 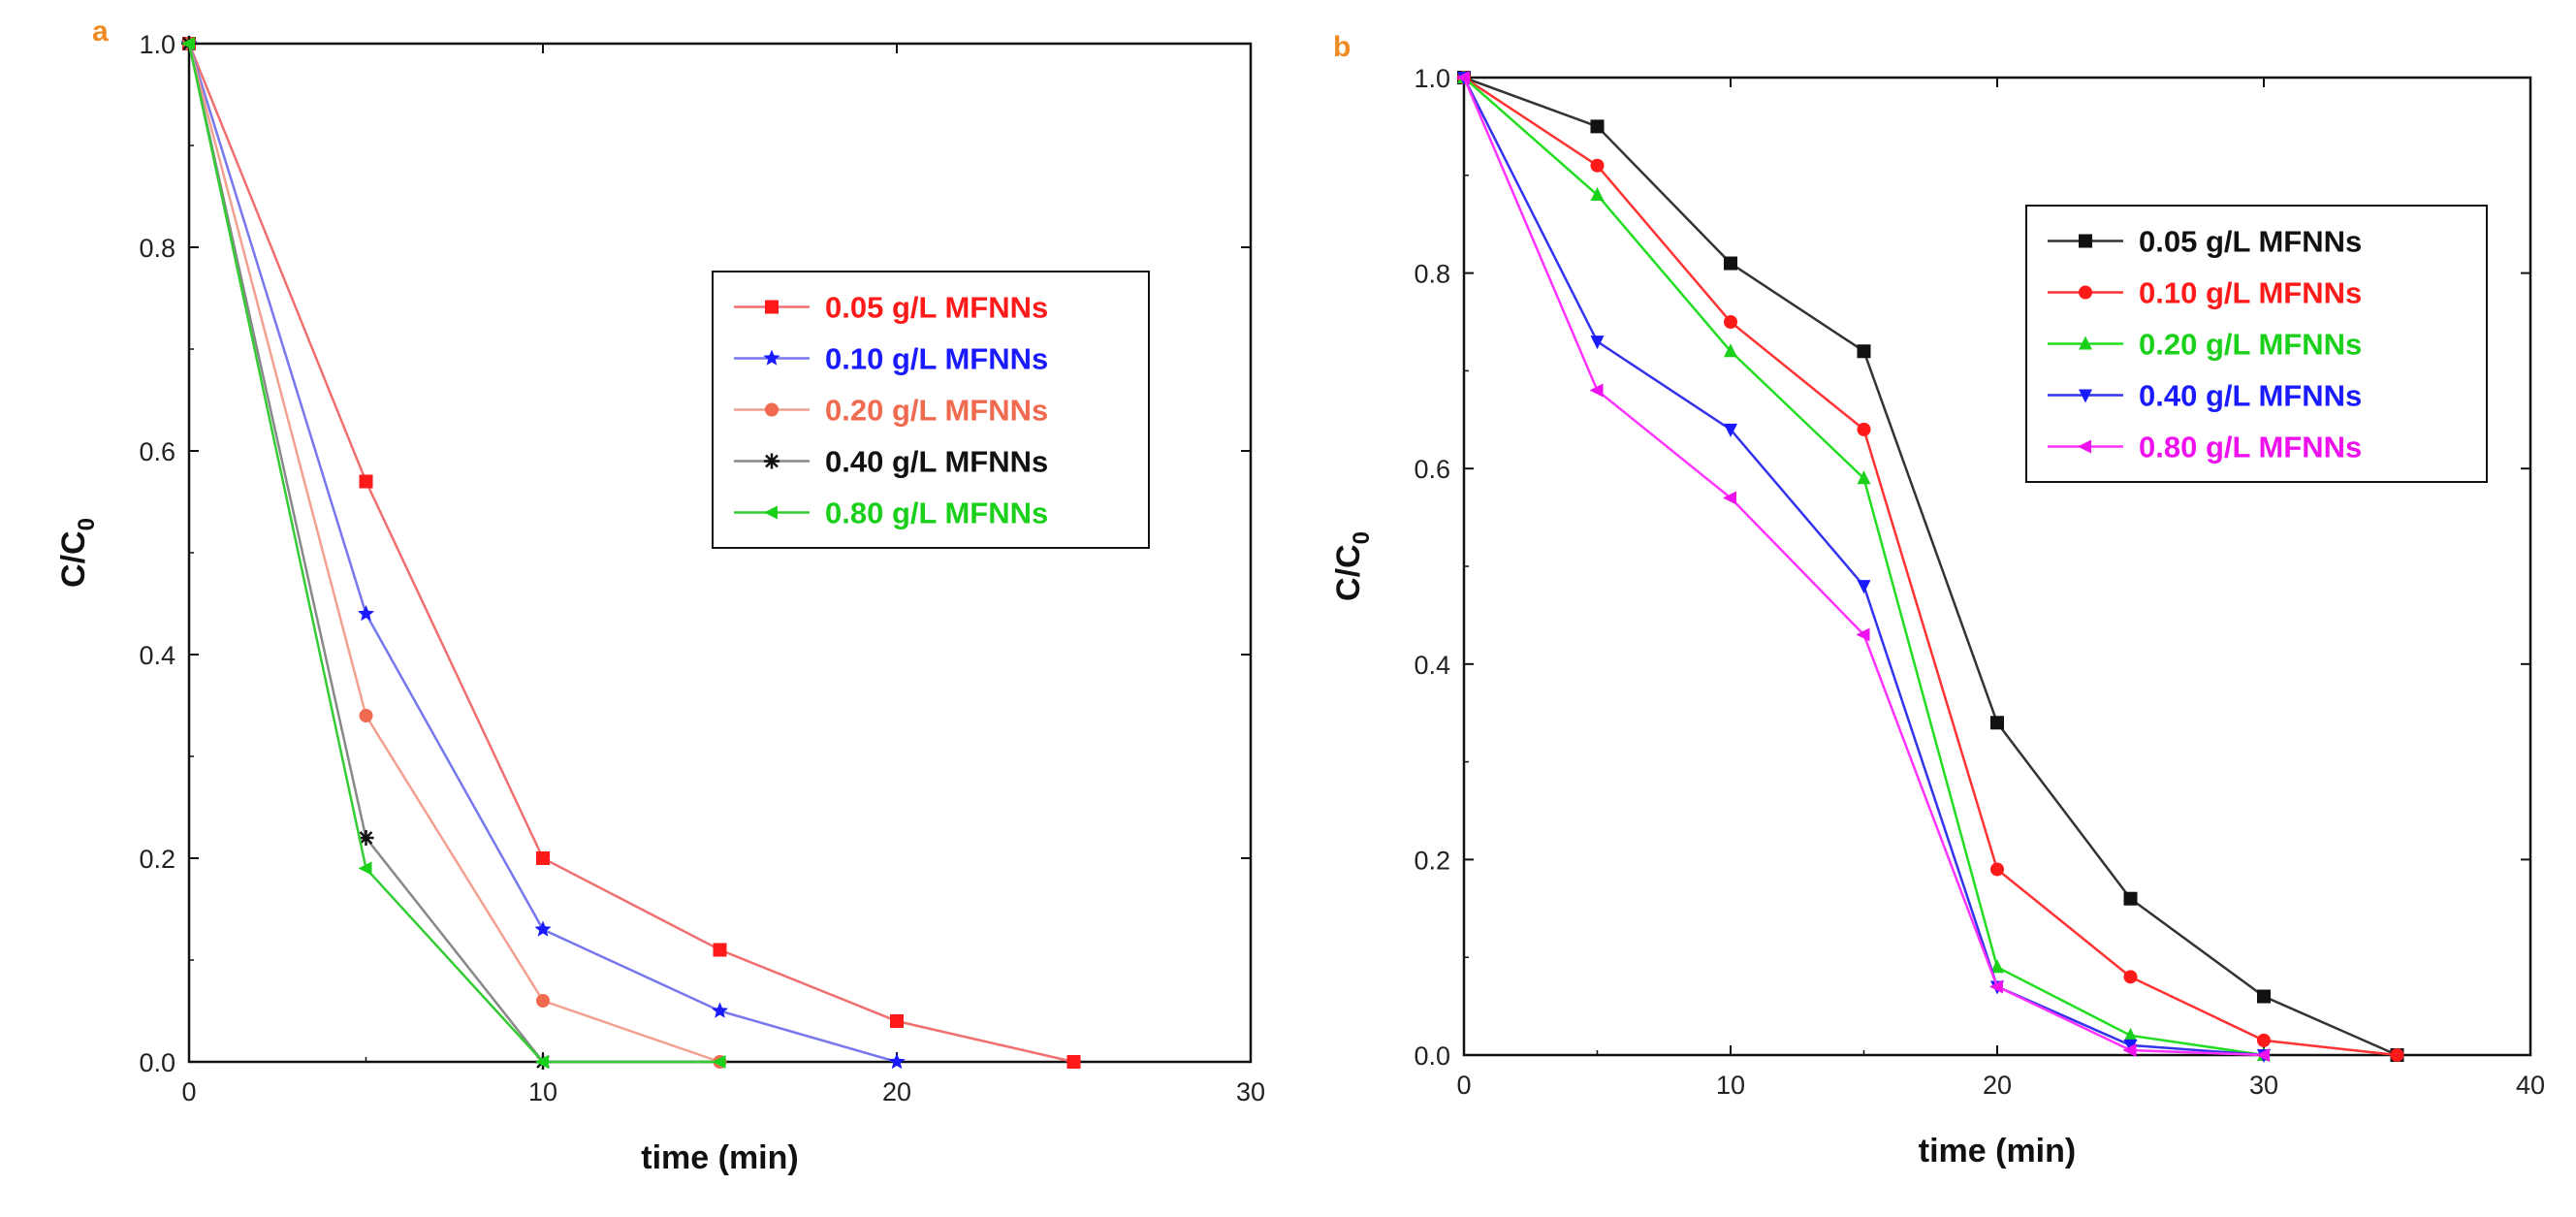 What do you see at coordinates (1352, 566) in the screenshot?
I see `y-axis-title: C/C0` at bounding box center [1352, 566].